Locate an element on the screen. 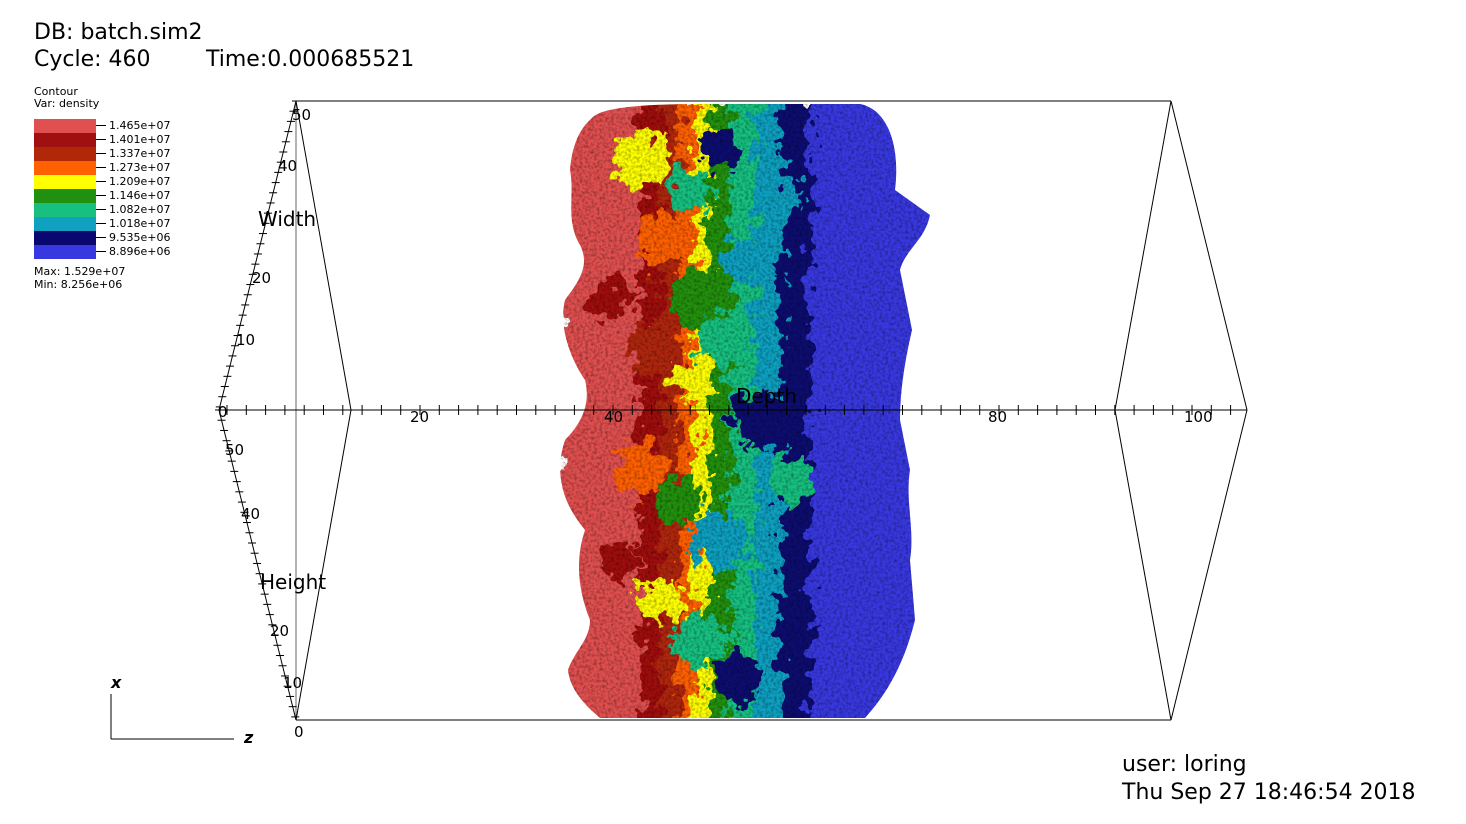 The width and height of the screenshot is (1466, 824). height-tick-20: 20 is located at coordinates (279, 631).